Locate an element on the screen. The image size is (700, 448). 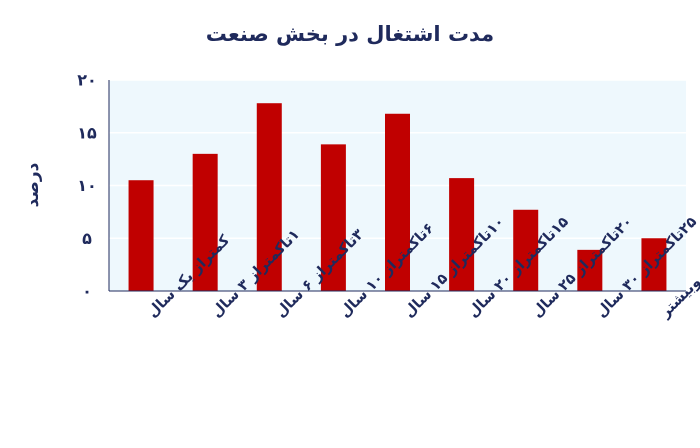
y-tick-label: ۲۰ is located at coordinates (87, 80).